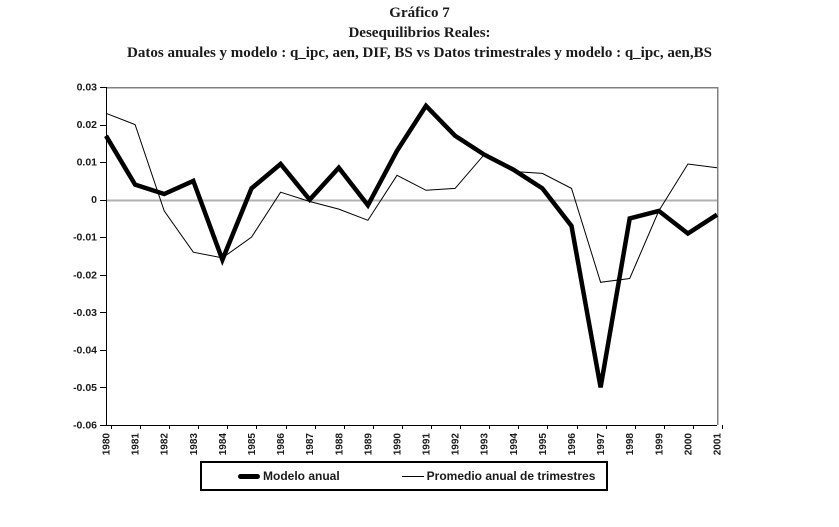 This screenshot has height=527, width=839. Describe the element at coordinates (85, 426) in the screenshot. I see `y-axis-label: -0.06` at that location.